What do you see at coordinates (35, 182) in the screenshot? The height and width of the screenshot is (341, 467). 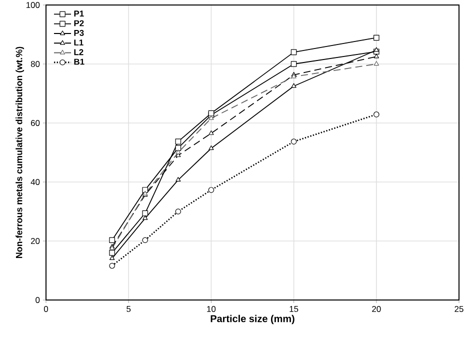 I see `y-tick-label: 40` at bounding box center [35, 182].